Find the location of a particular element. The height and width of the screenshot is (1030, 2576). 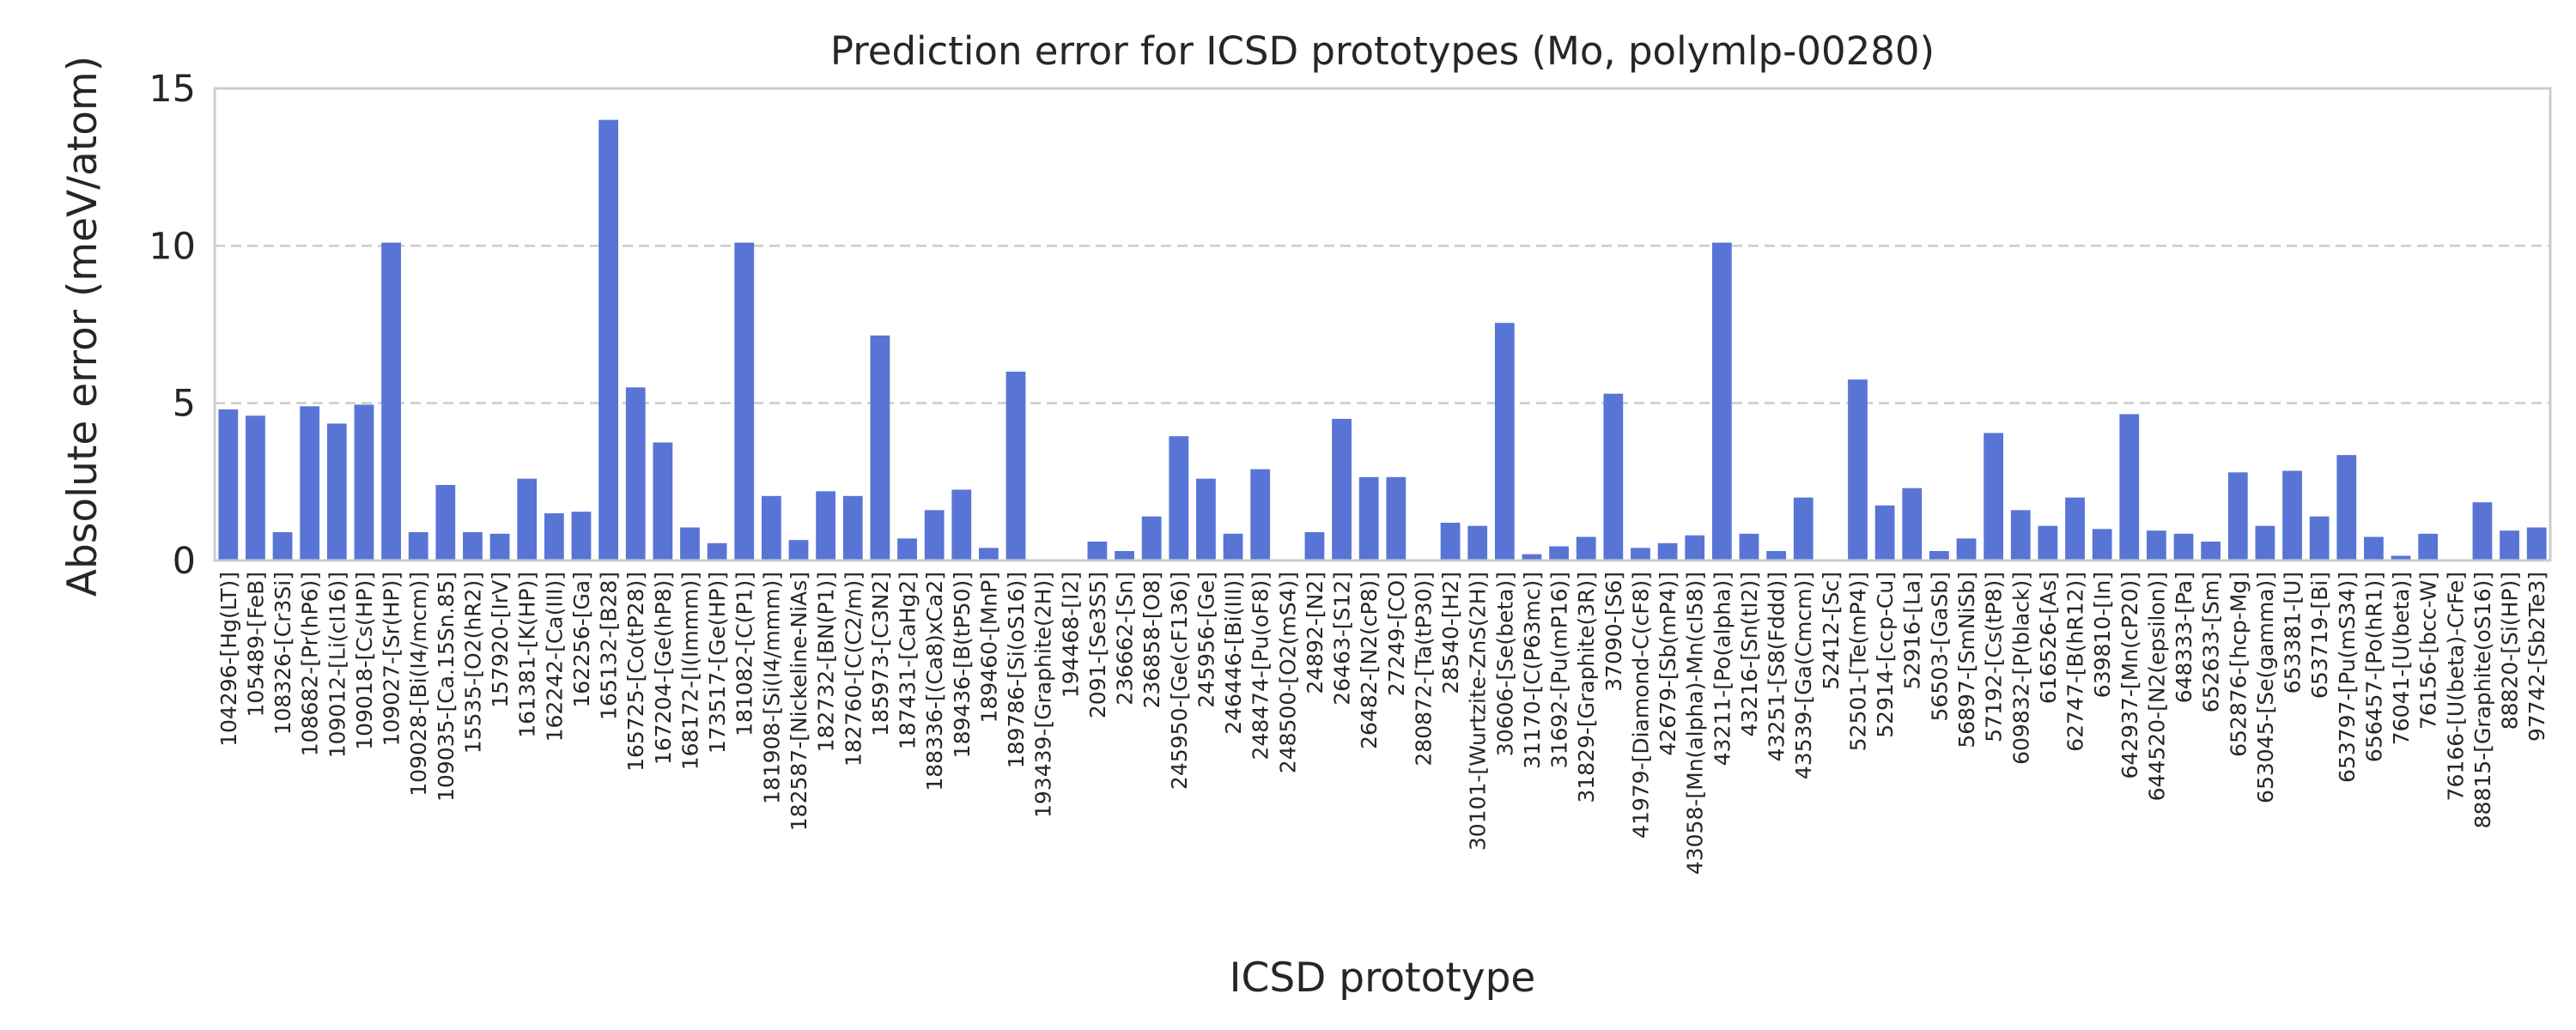

x-tick-label: 52412-[Sc] is located at coordinates (1831, 631).